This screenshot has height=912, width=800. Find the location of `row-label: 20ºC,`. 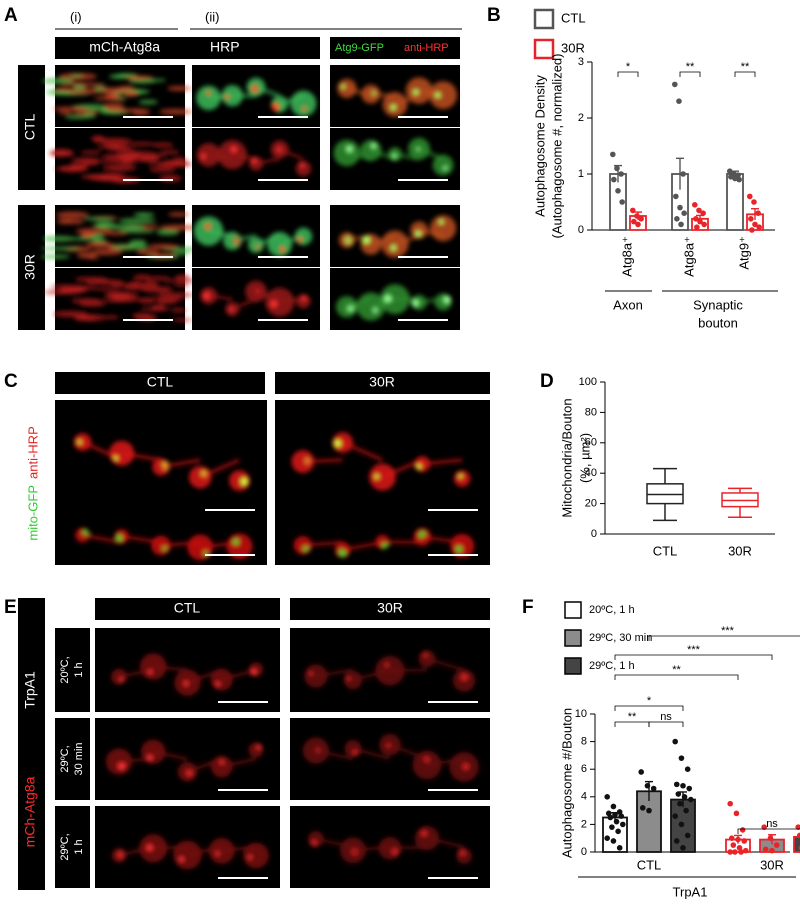

row-label: 20ºC, is located at coordinates (65, 669).